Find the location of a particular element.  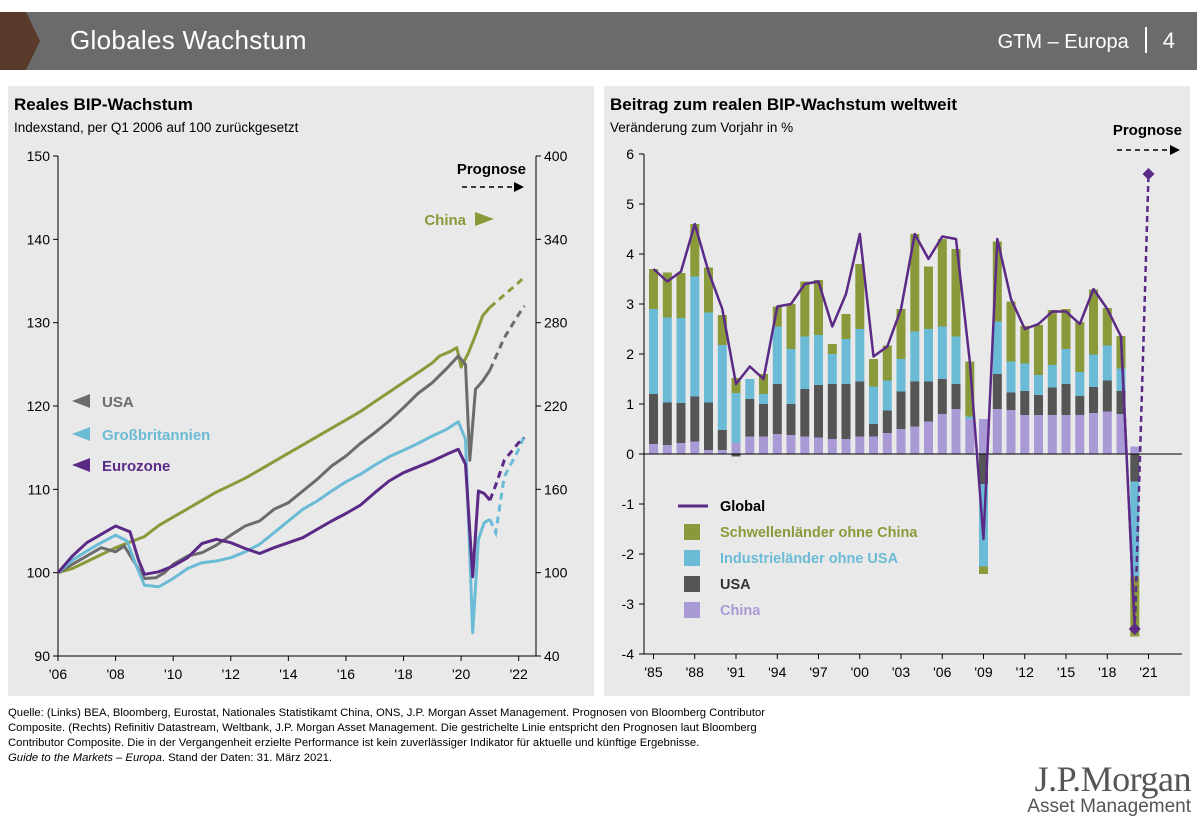

header-meta: GTM – Europa 4 is located at coordinates (1086, 40).